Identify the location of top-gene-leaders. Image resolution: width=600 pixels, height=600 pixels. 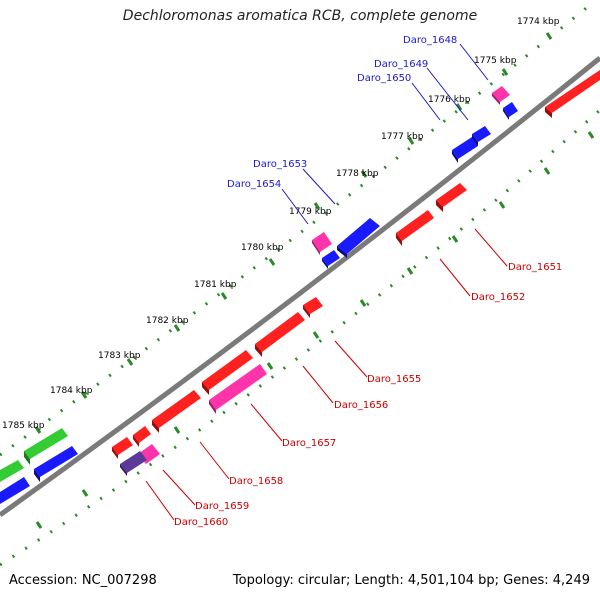
(385, 134).